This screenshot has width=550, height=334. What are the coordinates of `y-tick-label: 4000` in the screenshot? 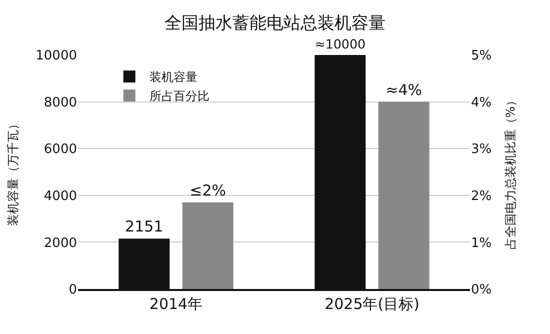 It's located at (60, 196).